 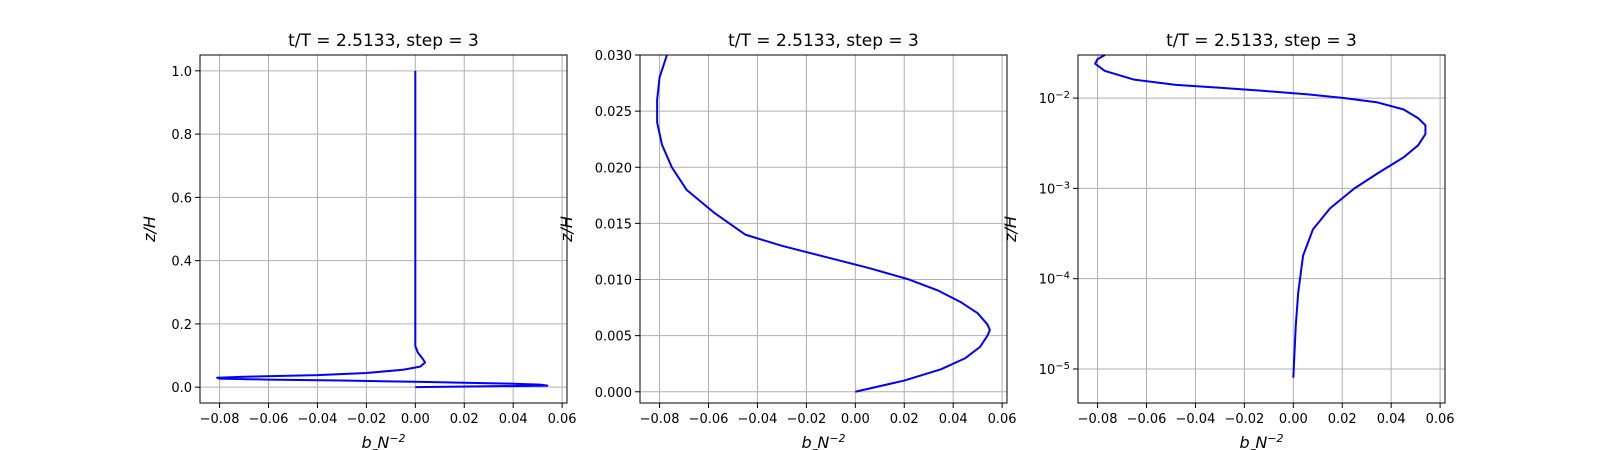 I want to click on y-tick-label: 0.005, so click(x=613, y=337).